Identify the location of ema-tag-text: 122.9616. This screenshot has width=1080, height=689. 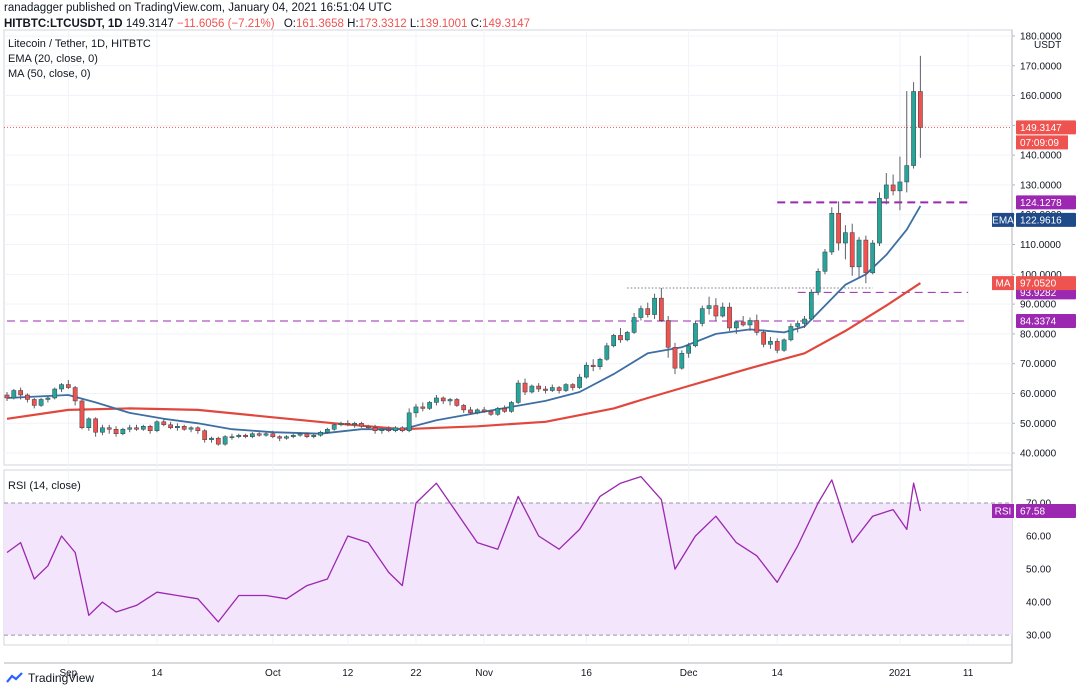
(1041, 220).